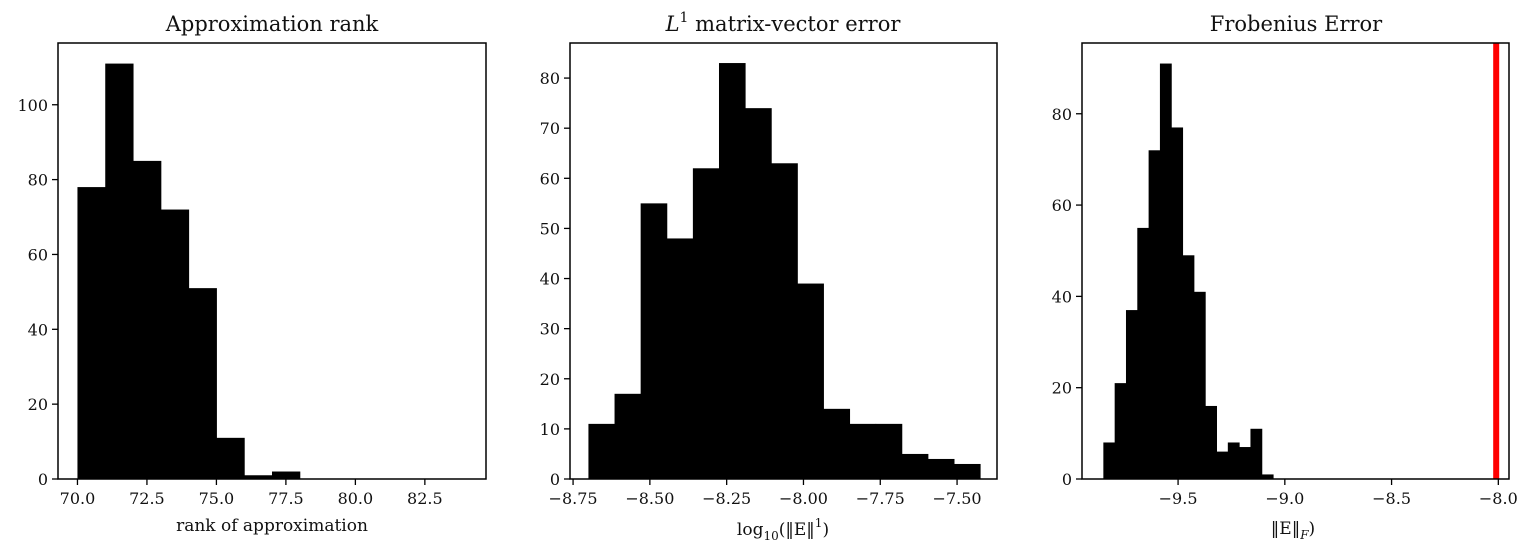  What do you see at coordinates (1293, 530) in the screenshot?
I see `panel-3-xlabel: ‖E‖F)` at bounding box center [1293, 530].